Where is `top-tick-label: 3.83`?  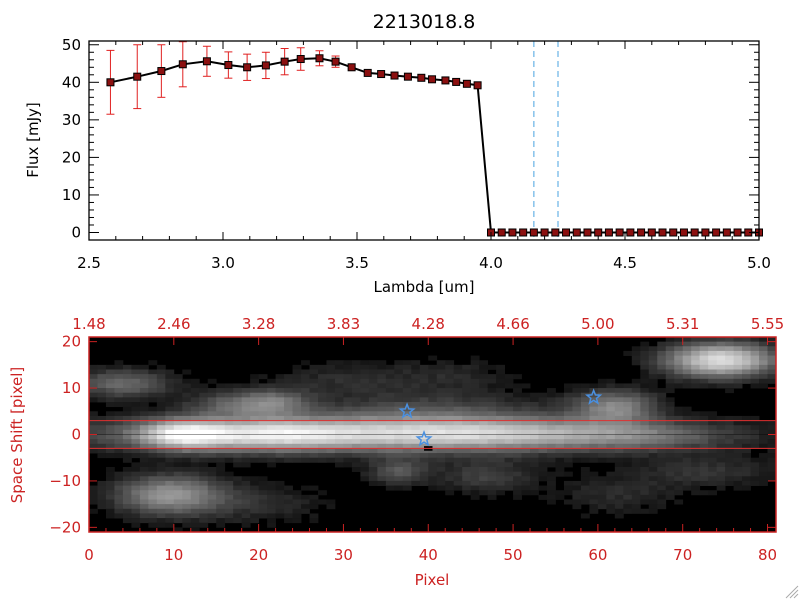 top-tick-label: 3.83 is located at coordinates (343, 324).